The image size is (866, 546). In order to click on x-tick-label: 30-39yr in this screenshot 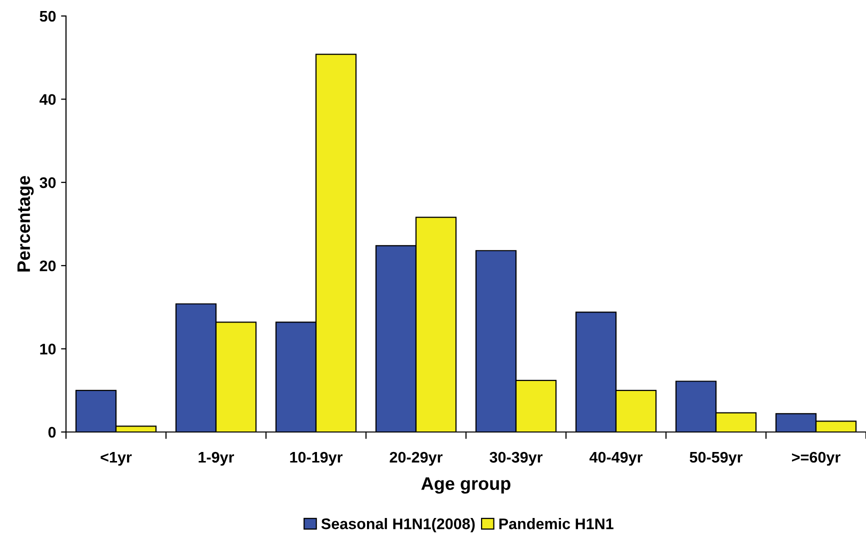, I will do `click(516, 459)`.